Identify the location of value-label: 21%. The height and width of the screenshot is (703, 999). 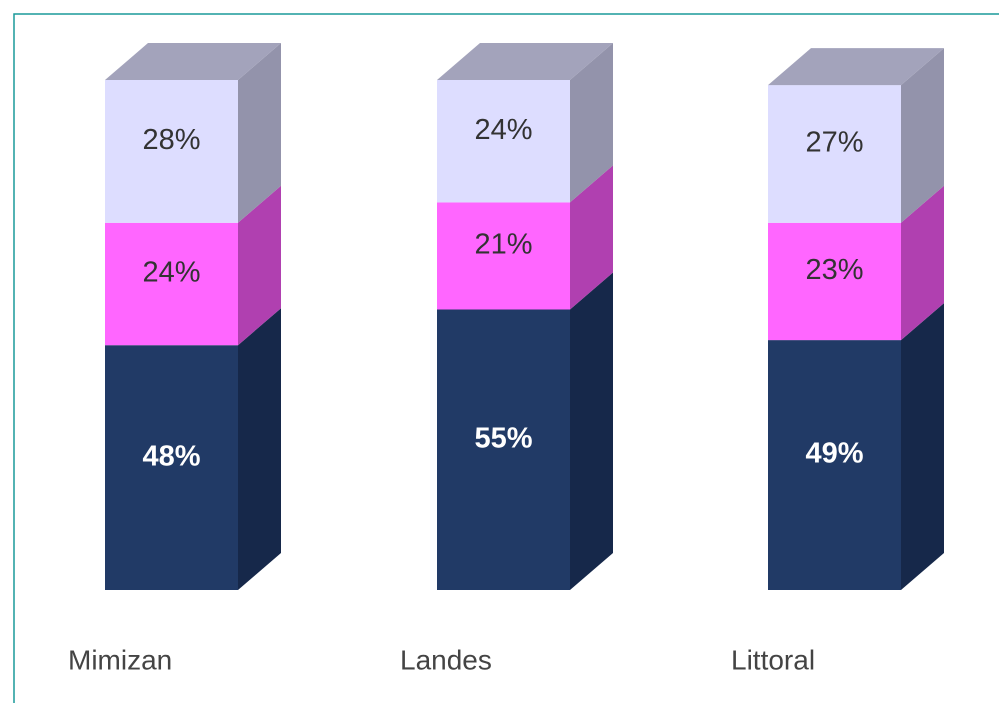
(503, 245).